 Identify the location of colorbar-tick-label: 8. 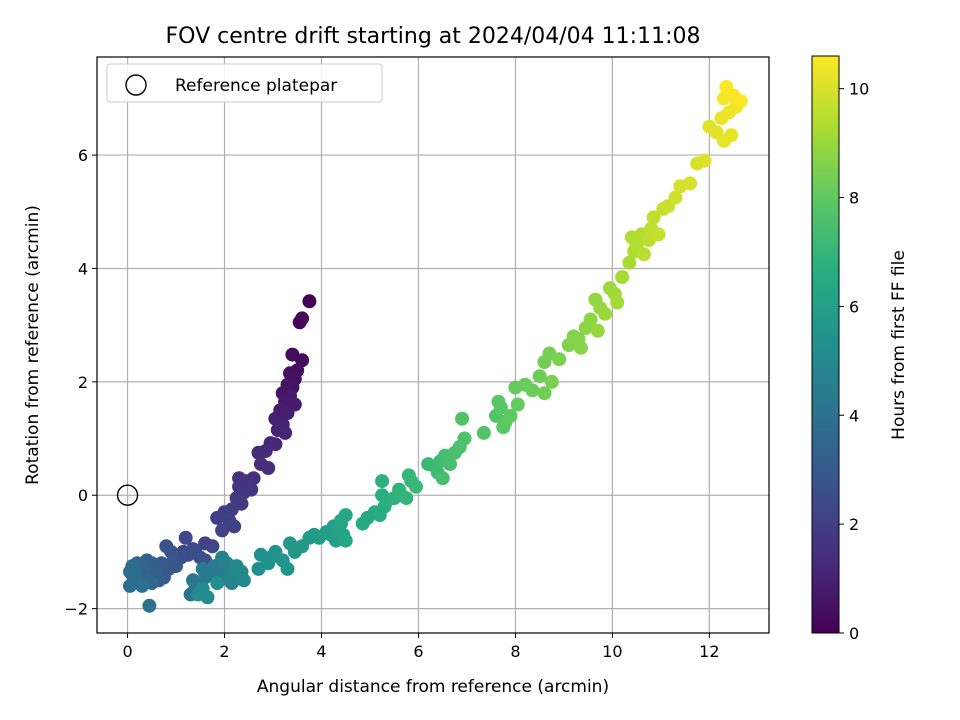
(854, 198).